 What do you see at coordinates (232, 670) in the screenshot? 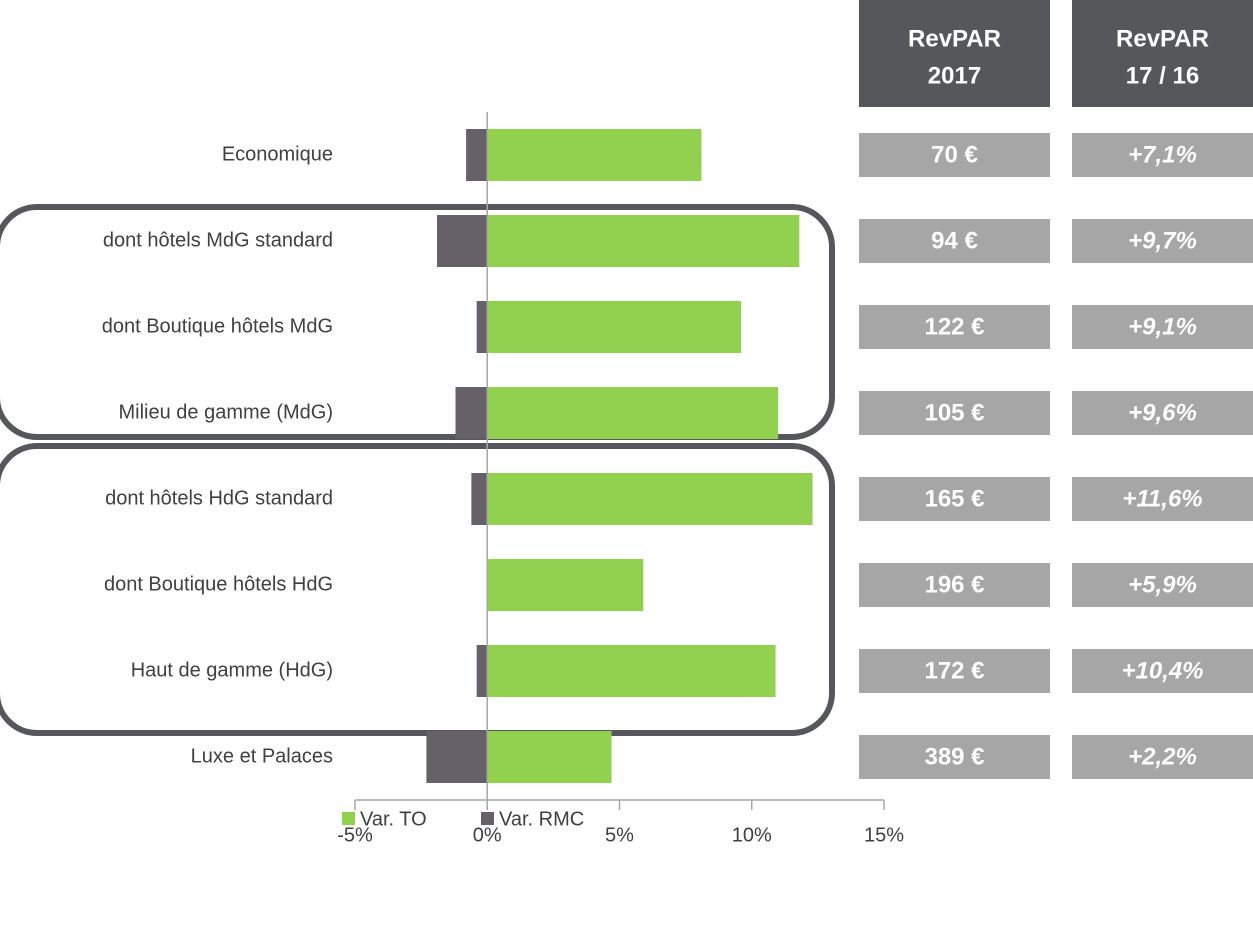
I see `category-label: Haut de gamme (HdG)` at bounding box center [232, 670].